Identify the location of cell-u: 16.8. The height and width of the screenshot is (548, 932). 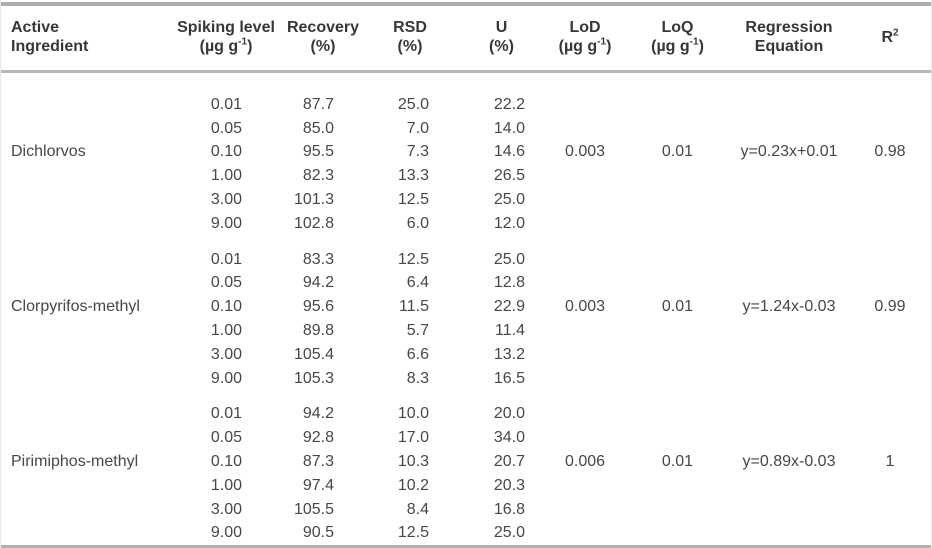
(509, 509).